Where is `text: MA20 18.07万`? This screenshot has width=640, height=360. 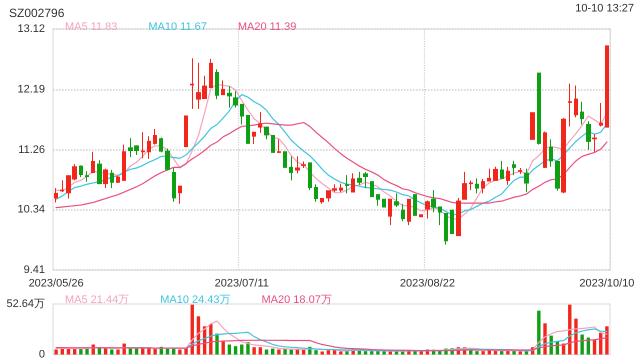
text: MA20 18.07万 is located at coordinates (297, 300).